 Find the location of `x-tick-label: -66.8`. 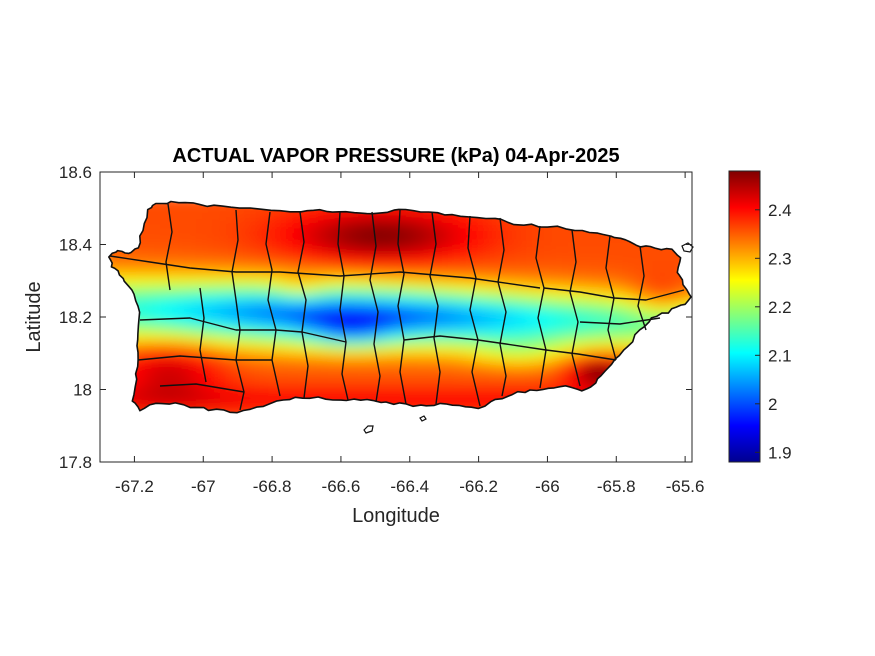

x-tick-label: -66.8 is located at coordinates (272, 486).